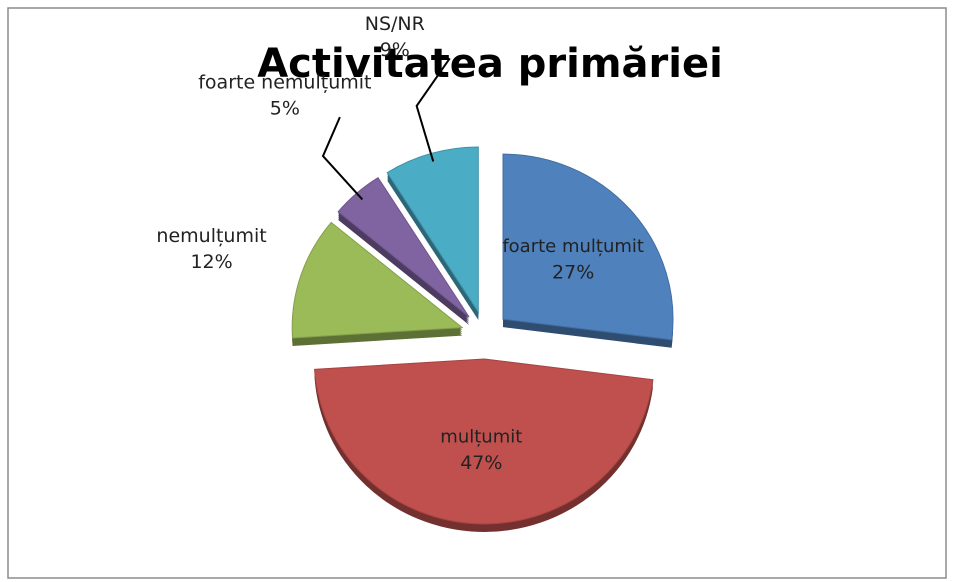 The height and width of the screenshot is (582, 956). Describe the element at coordinates (573, 273) in the screenshot. I see `value-label: 27%` at that location.